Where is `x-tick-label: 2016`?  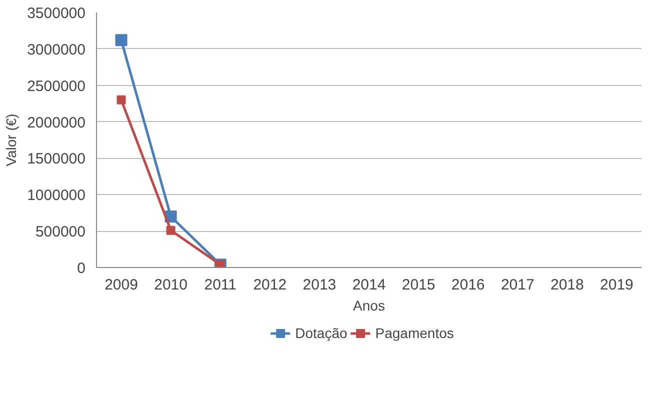 x-tick-label: 2016 is located at coordinates (468, 285).